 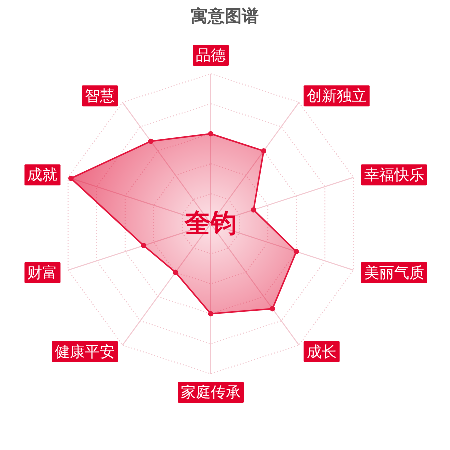 I want to click on spoke-label: 家庭传承, so click(x=211, y=393).